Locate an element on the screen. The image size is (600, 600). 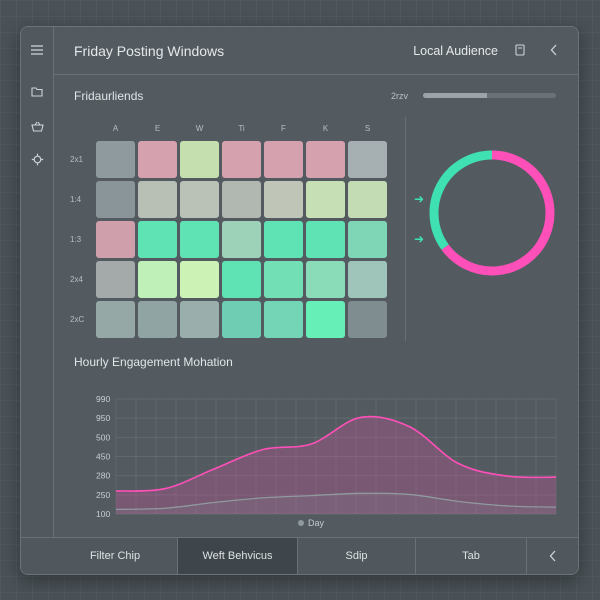
y-tick-label: 450 is located at coordinates (103, 457).